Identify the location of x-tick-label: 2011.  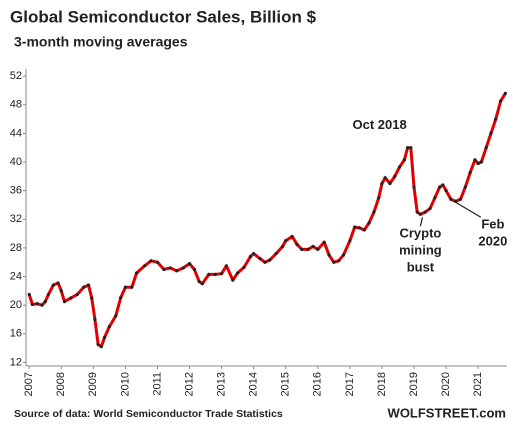
(157, 384).